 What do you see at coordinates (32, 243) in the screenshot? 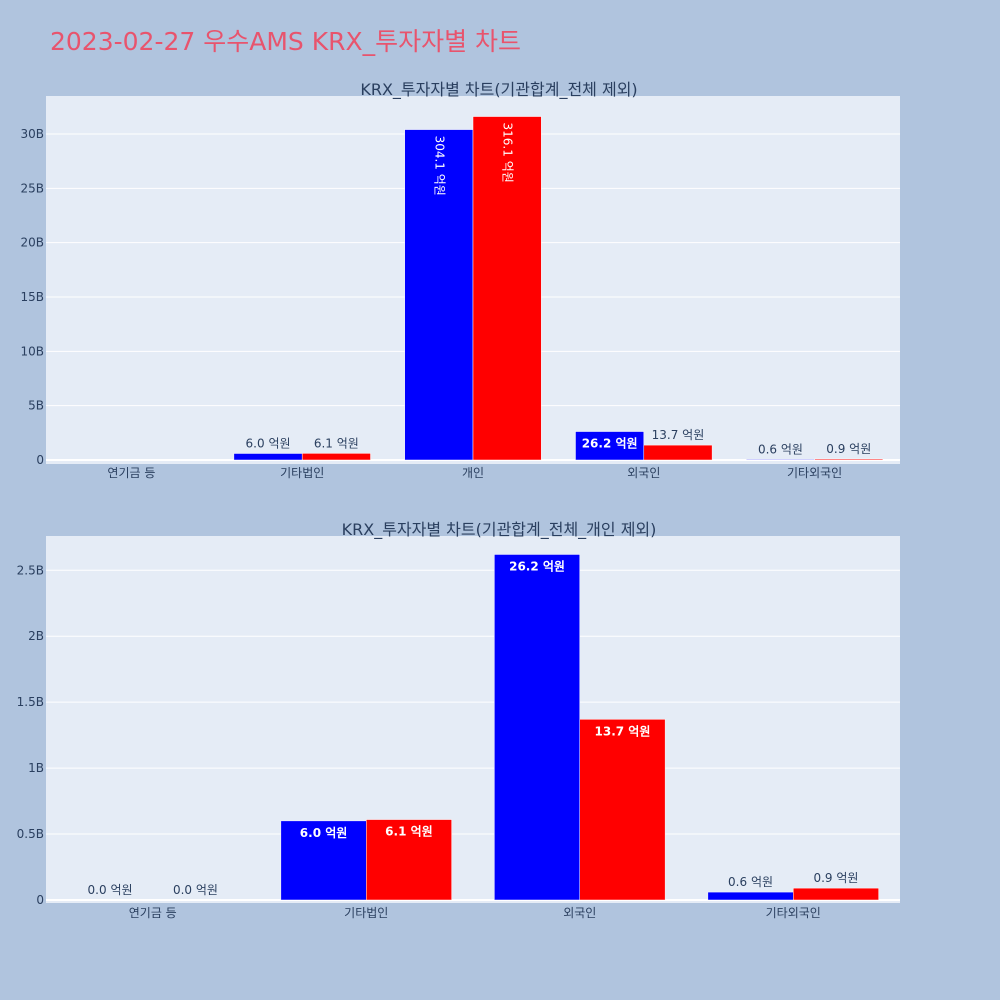
I see `y-tick-label: 20B` at bounding box center [32, 243].